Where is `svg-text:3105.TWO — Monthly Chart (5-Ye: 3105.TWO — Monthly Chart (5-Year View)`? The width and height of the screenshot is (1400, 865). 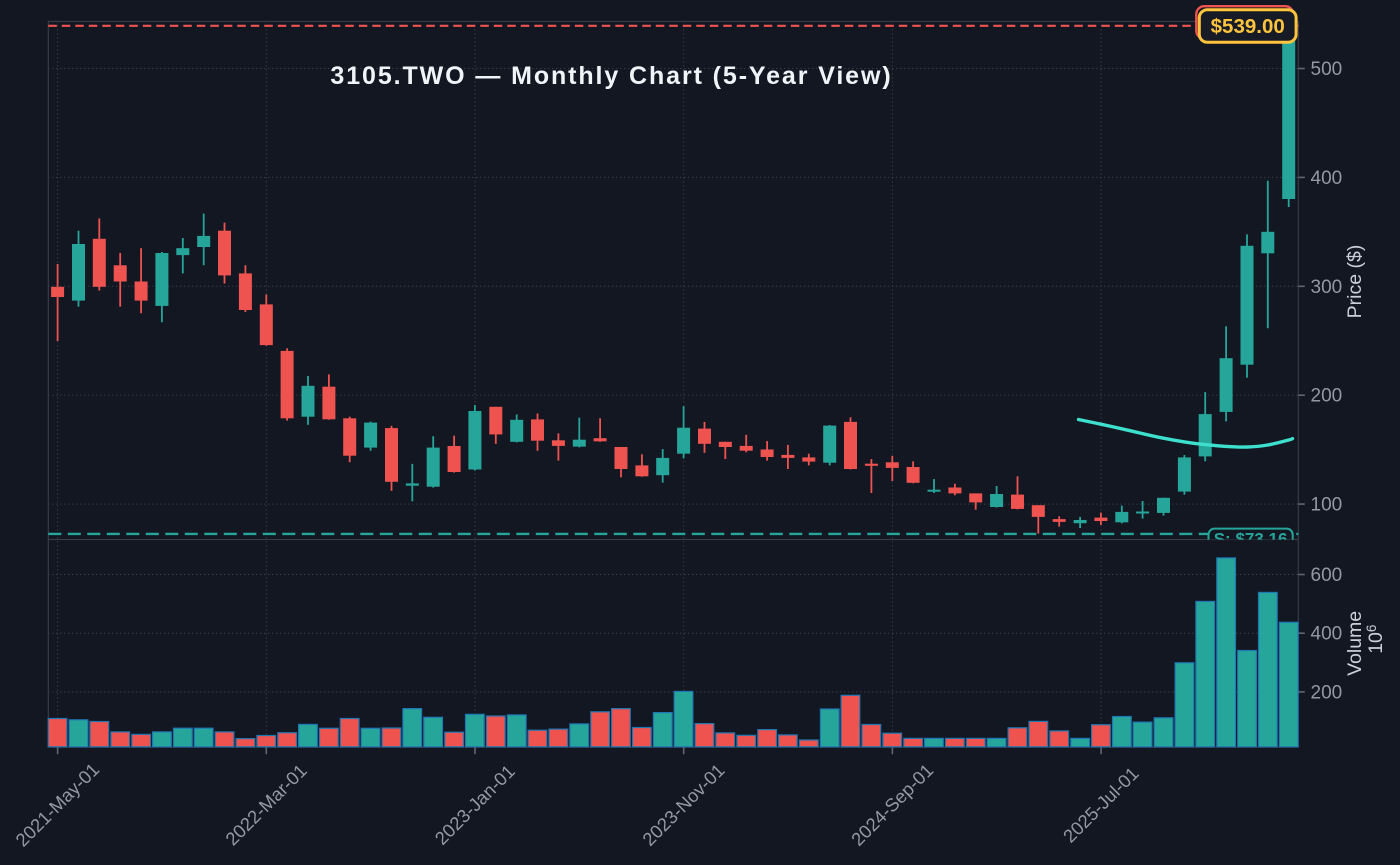 svg-text:3105.TWO — Monthly Chart (5-Ye: 3105.TWO — Monthly Chart (5-Year View) is located at coordinates (611, 76).